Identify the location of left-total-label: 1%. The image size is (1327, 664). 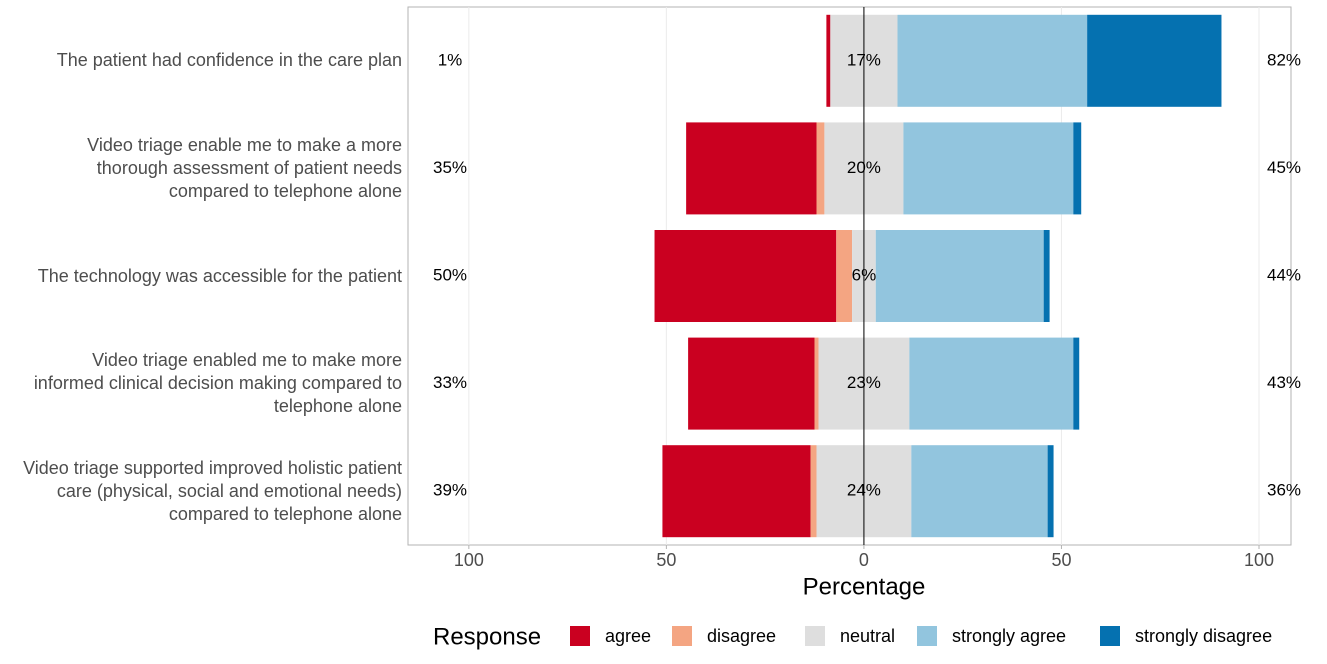
(450, 59).